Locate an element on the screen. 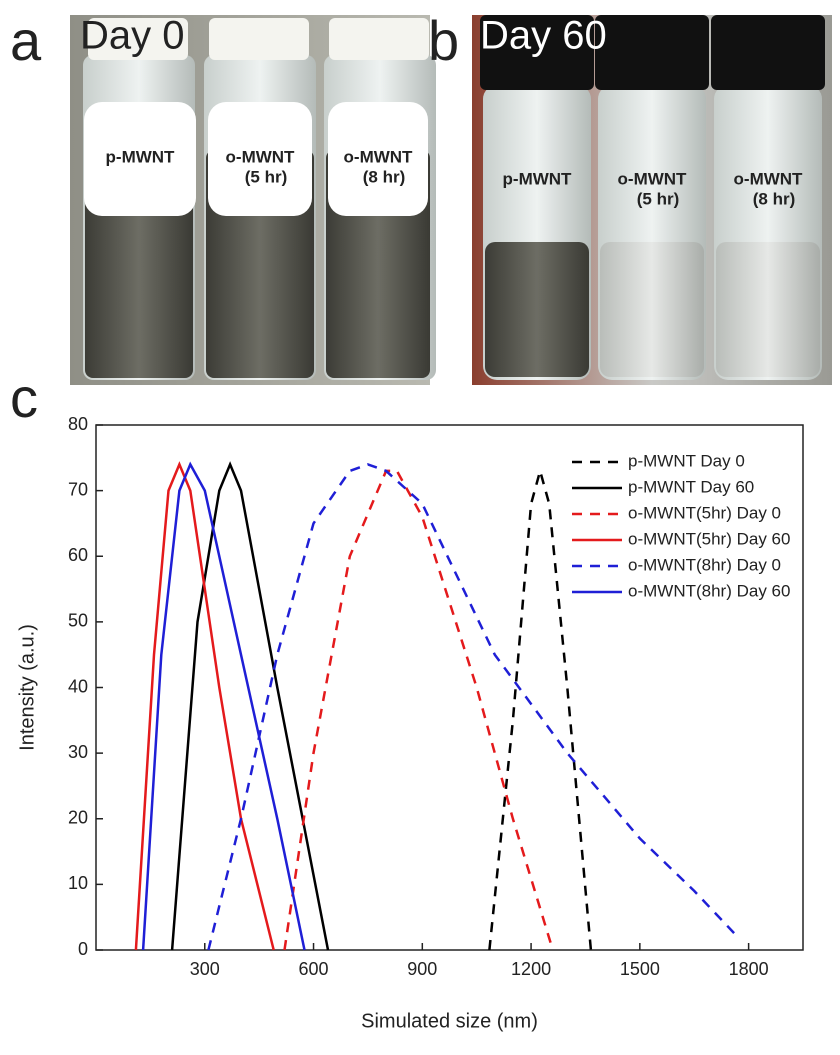  x-tick-label: 1800 is located at coordinates (749, 969).